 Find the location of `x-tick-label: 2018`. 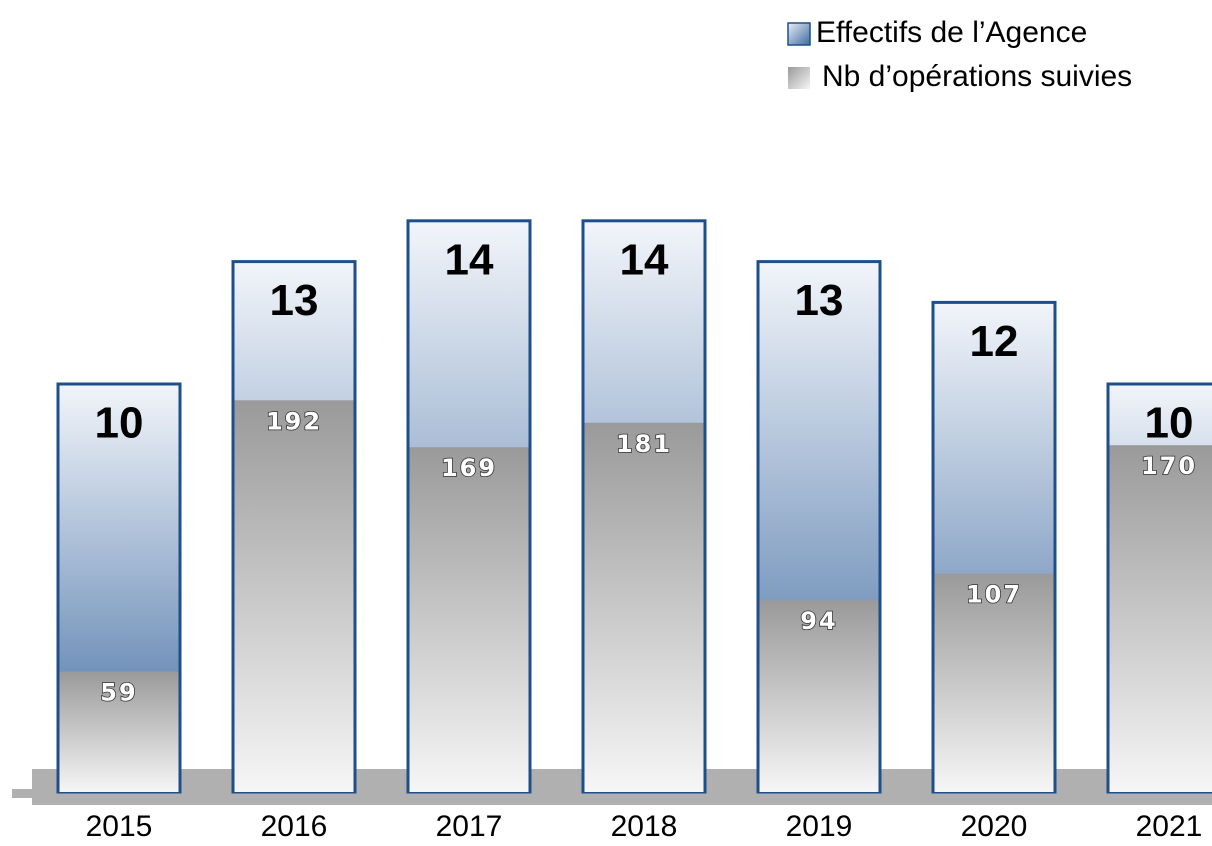

x-tick-label: 2018 is located at coordinates (644, 825).